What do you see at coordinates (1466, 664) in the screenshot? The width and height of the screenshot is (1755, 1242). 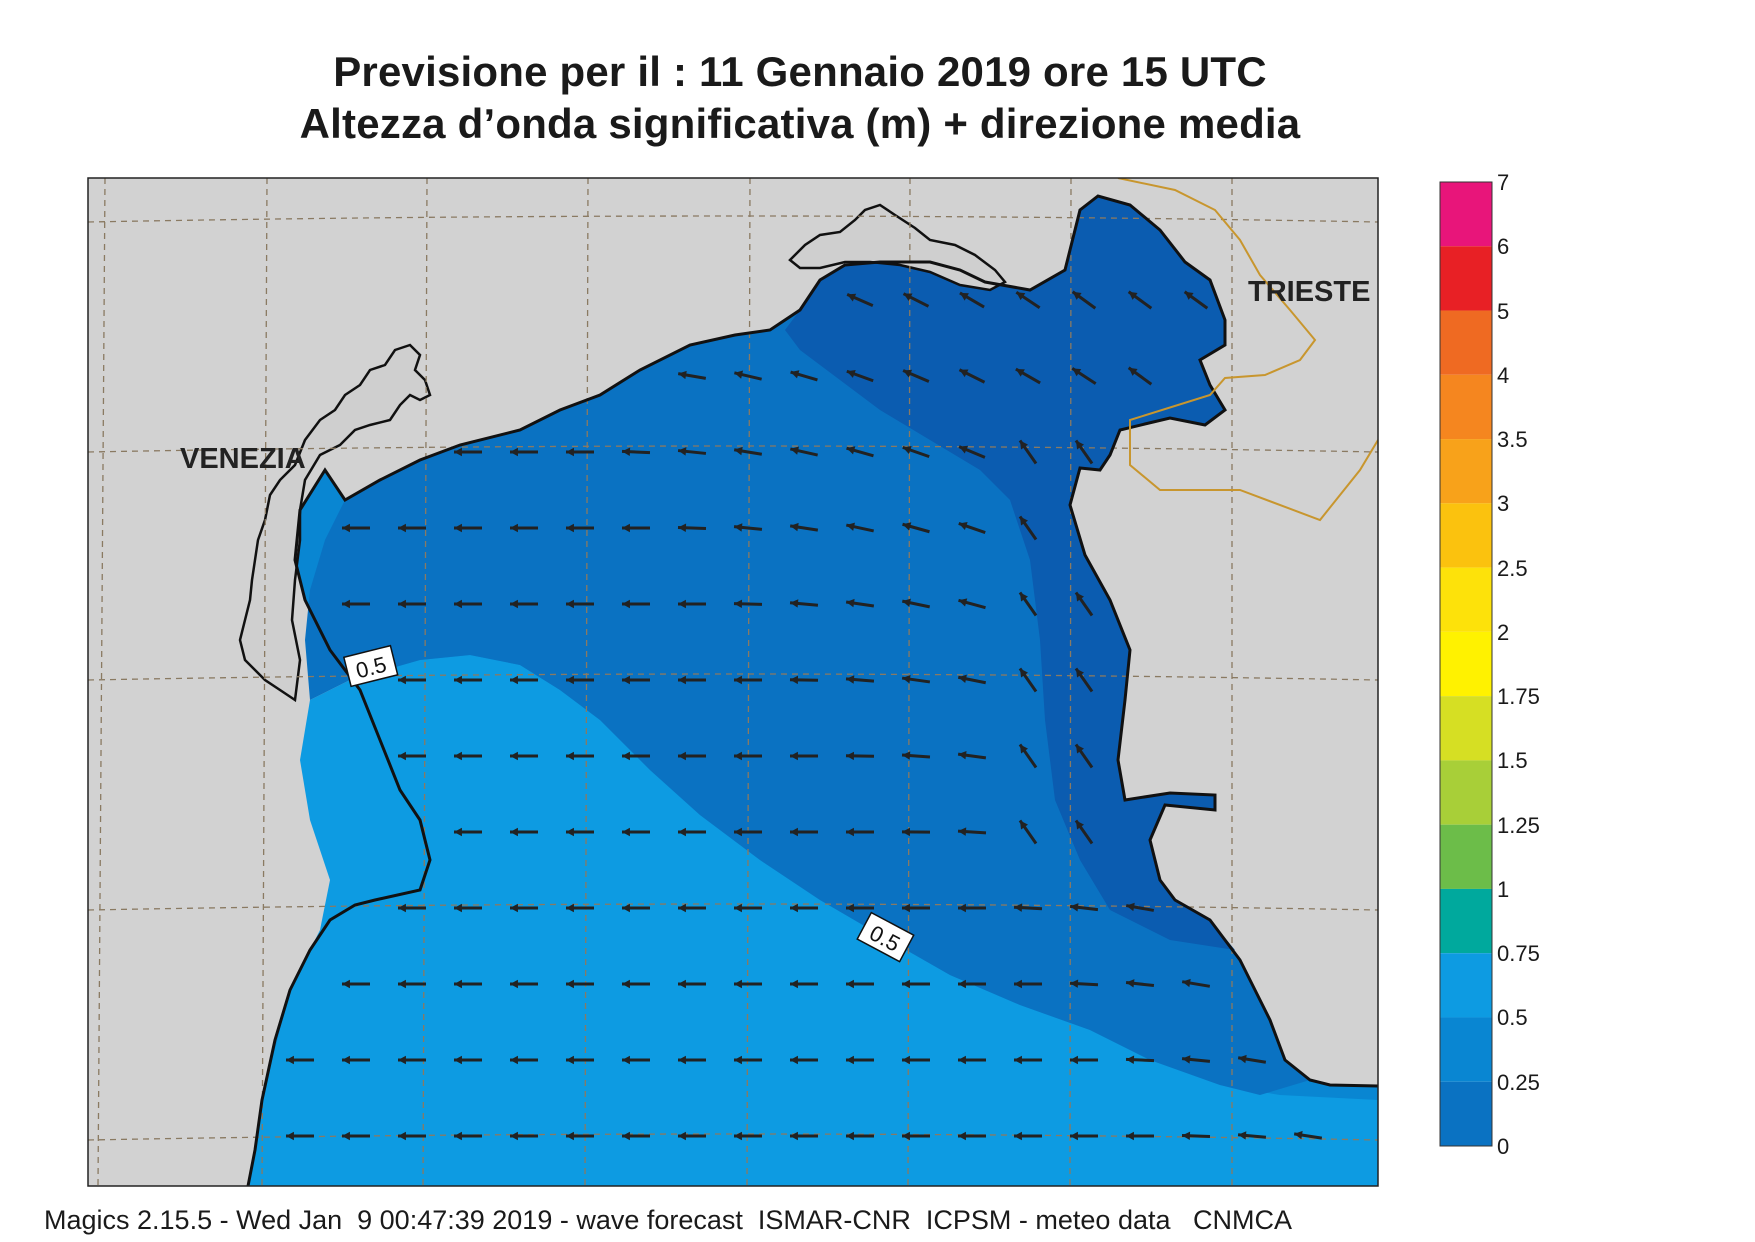 I see `legend-frame` at bounding box center [1466, 664].